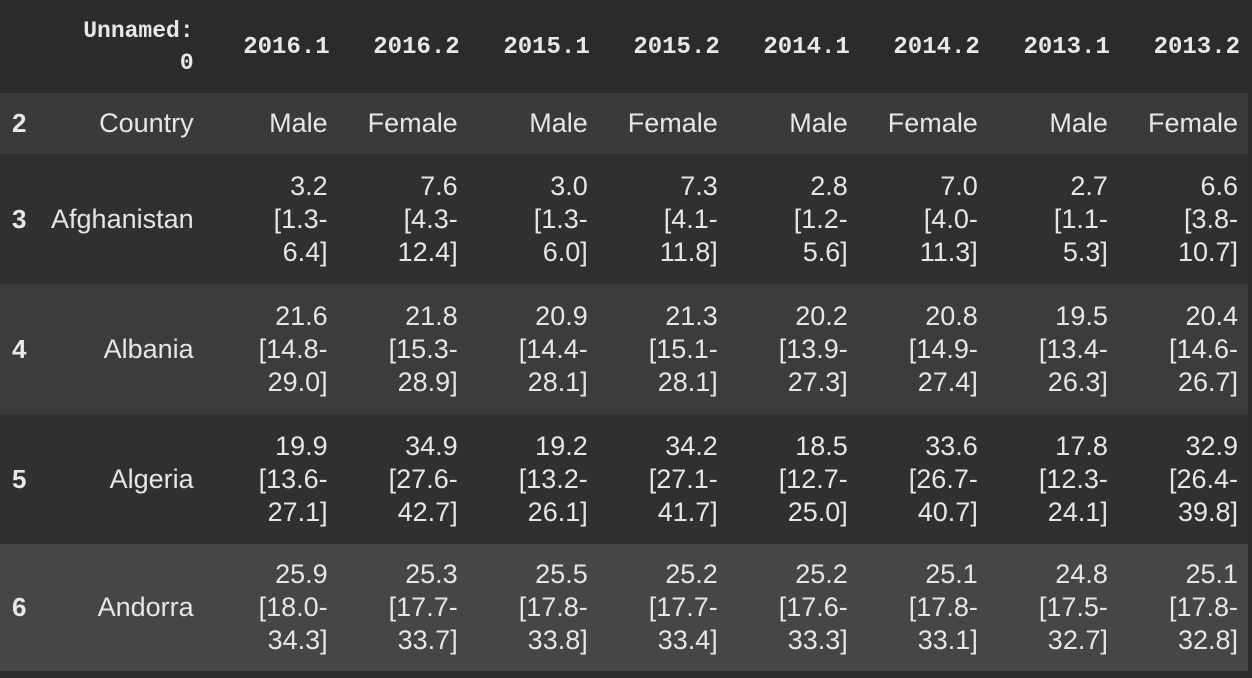 The width and height of the screenshot is (1252, 678). What do you see at coordinates (1219, 185) in the screenshot?
I see `cell-line: 6.6` at bounding box center [1219, 185].